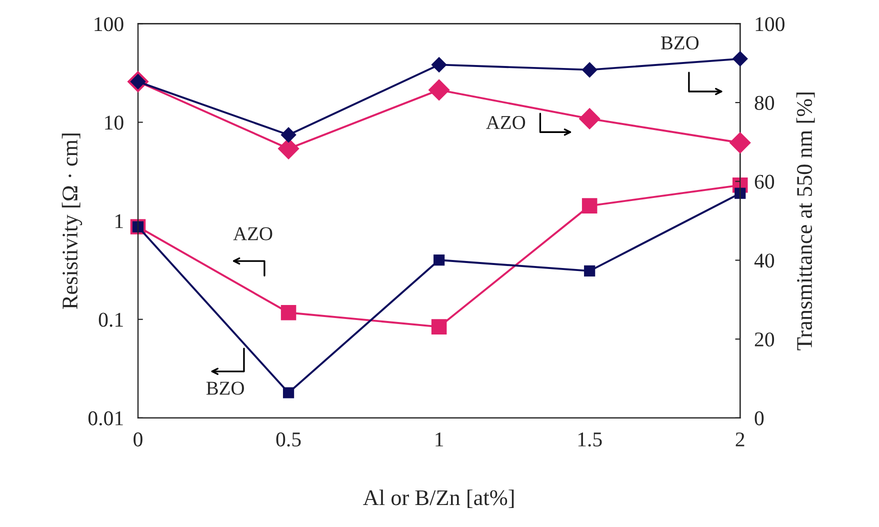  I want to click on y-tick-label: 10, so click(114, 123).